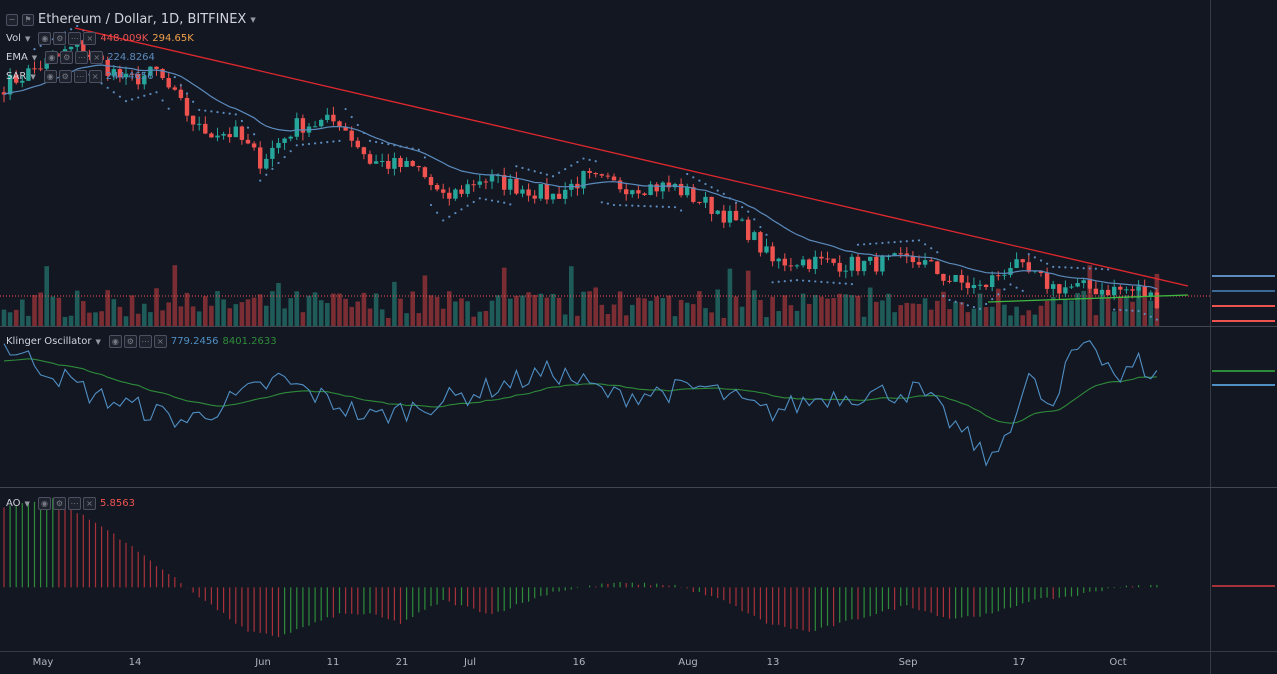 The image size is (1277, 674). Describe the element at coordinates (1243, 569) in the screenshot. I see `ao-scale` at that location.